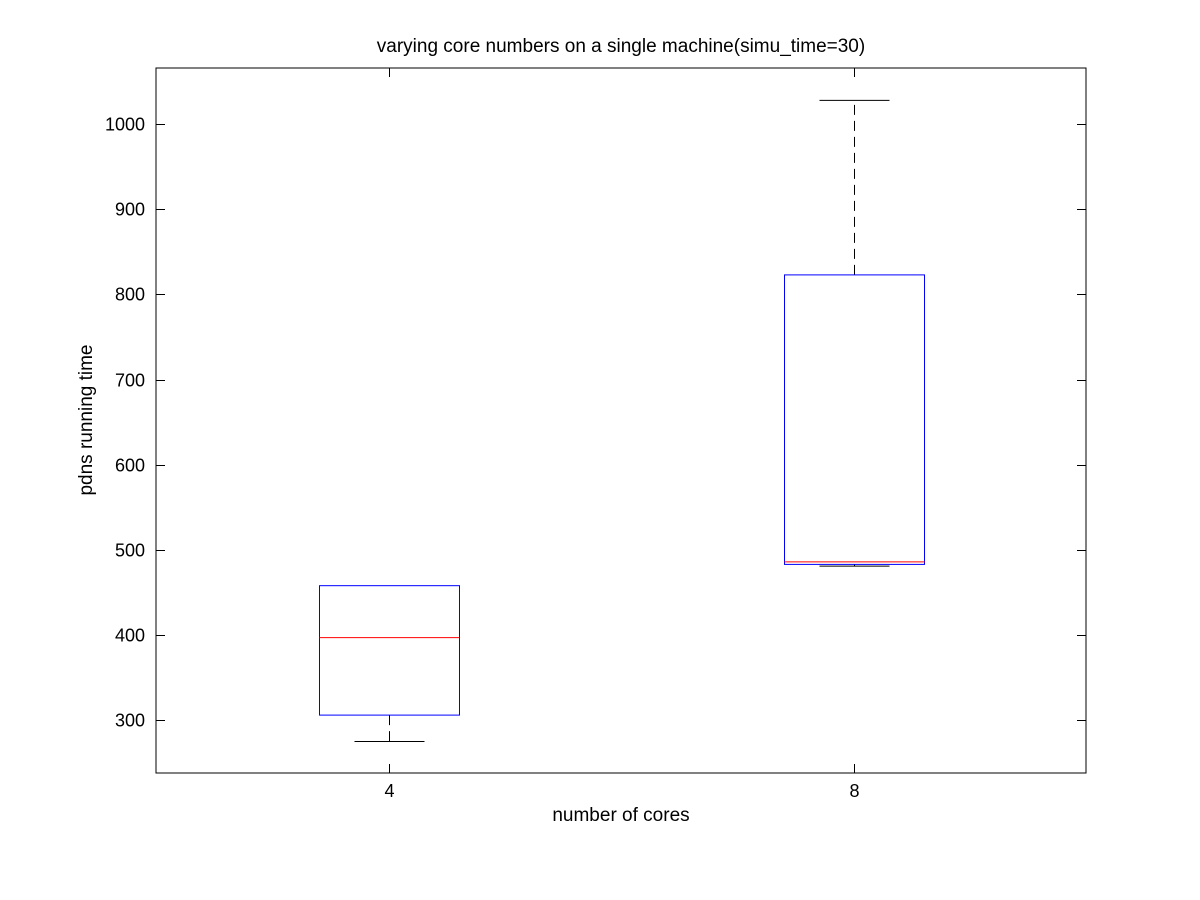 The height and width of the screenshot is (900, 1200). Describe the element at coordinates (130, 466) in the screenshot. I see `y-tick-label: 600` at that location.